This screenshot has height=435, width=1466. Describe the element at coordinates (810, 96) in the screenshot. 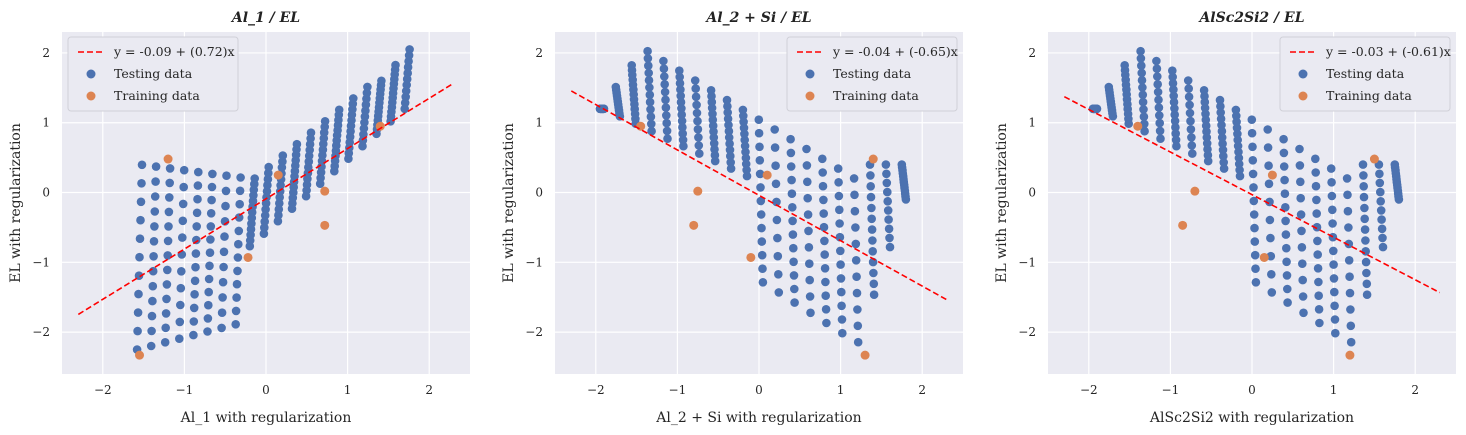

I see `legend-training-swatch` at that location.